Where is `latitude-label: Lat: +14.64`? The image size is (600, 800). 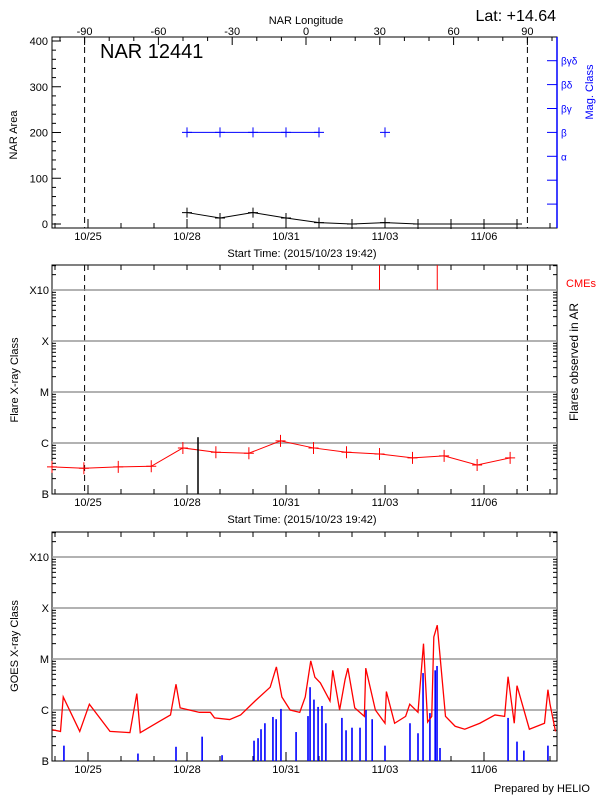 latitude-label: Lat: +14.64 is located at coordinates (515, 16).